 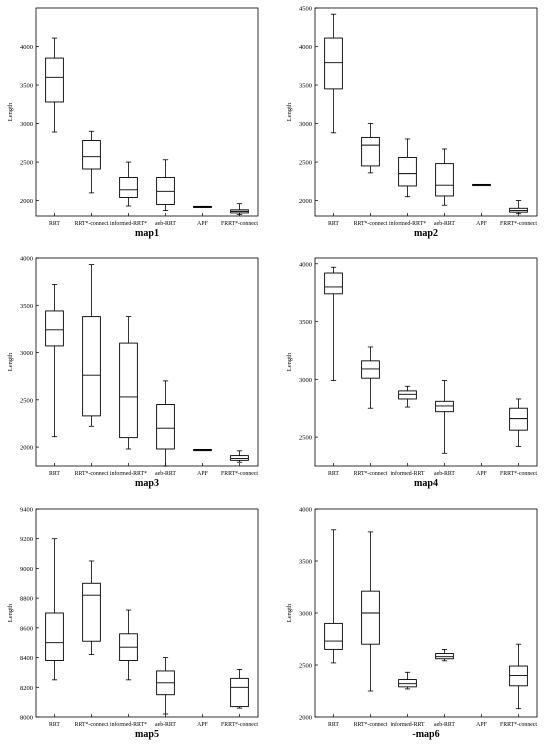 I want to click on y-tick-label: 8800, so click(x=26, y=599).